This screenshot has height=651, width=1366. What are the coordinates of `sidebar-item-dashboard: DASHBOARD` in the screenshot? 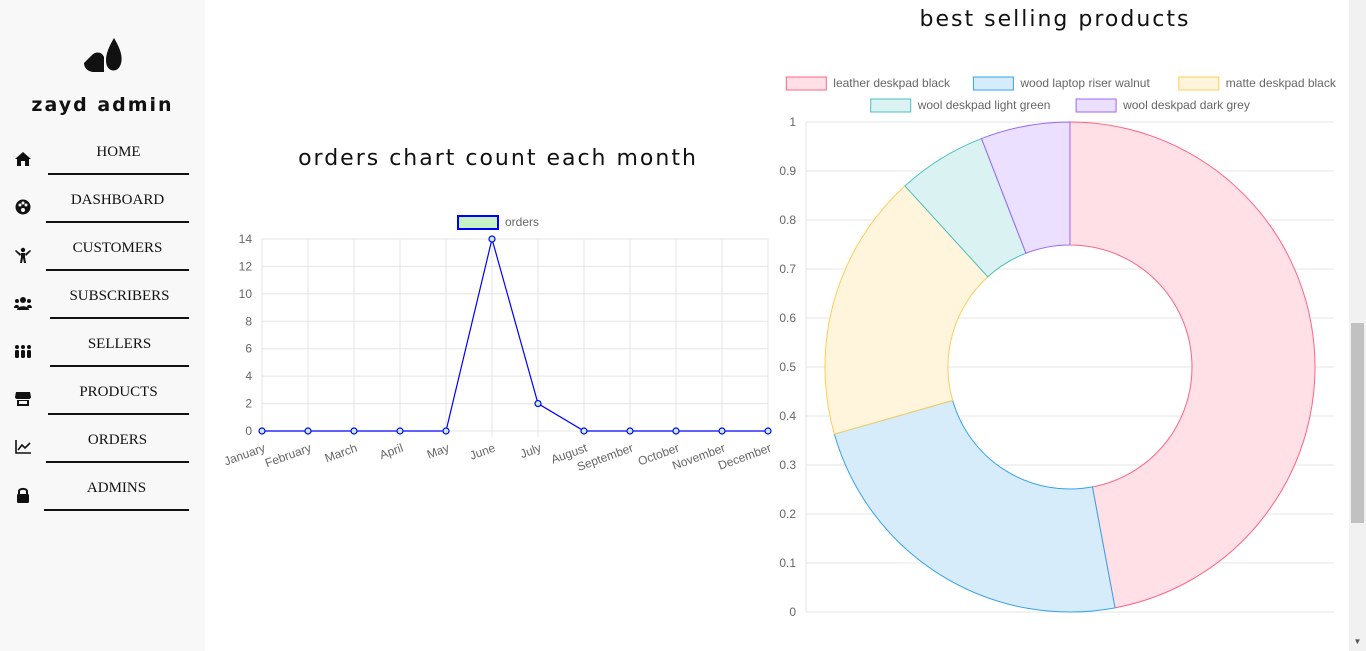 It's located at (102, 208).